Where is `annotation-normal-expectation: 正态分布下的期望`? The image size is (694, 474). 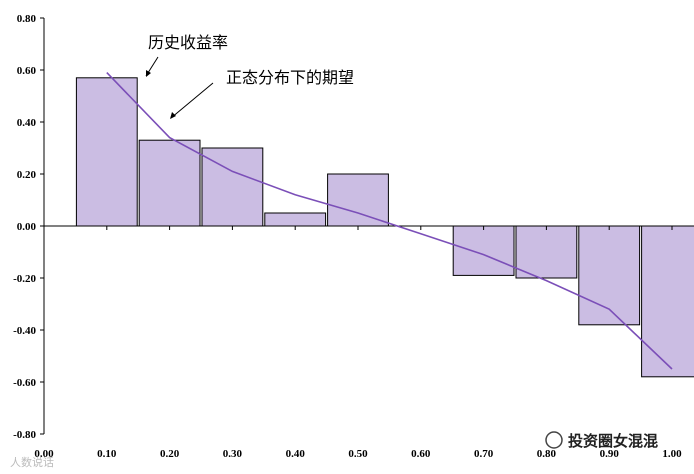
annotation-normal-expectation: 正态分布下的期望 is located at coordinates (290, 77).